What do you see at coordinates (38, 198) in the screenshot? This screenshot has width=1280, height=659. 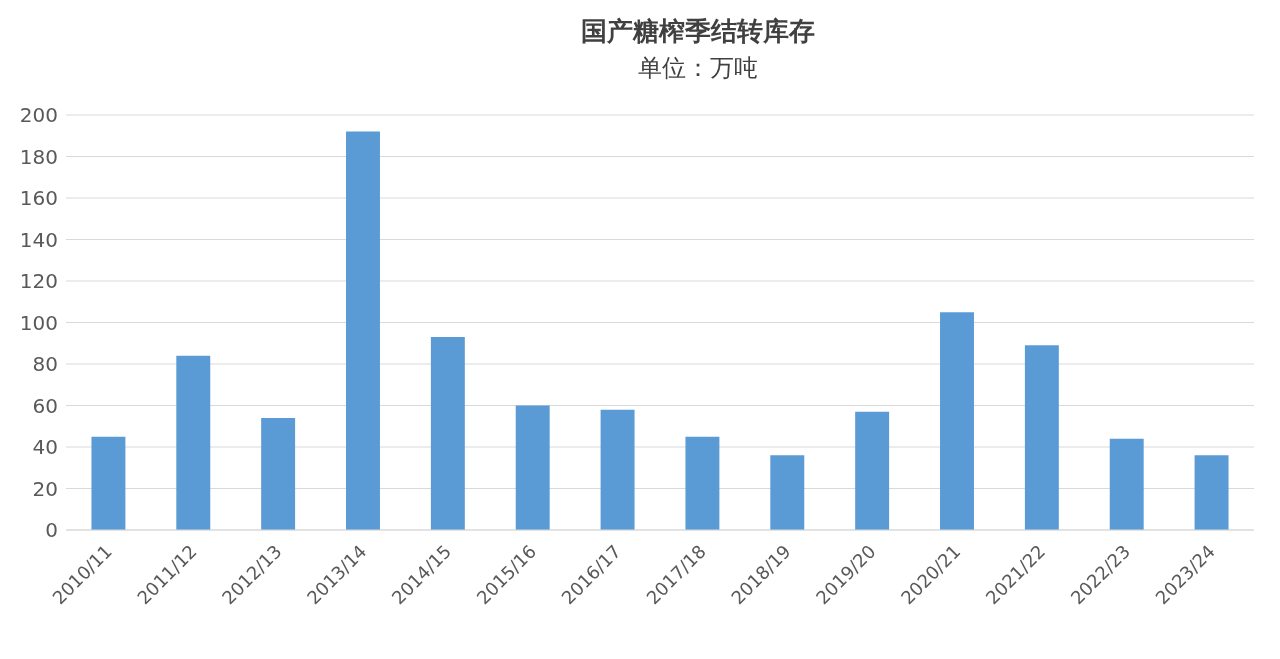 I see `y-tick-label: 160` at bounding box center [38, 198].